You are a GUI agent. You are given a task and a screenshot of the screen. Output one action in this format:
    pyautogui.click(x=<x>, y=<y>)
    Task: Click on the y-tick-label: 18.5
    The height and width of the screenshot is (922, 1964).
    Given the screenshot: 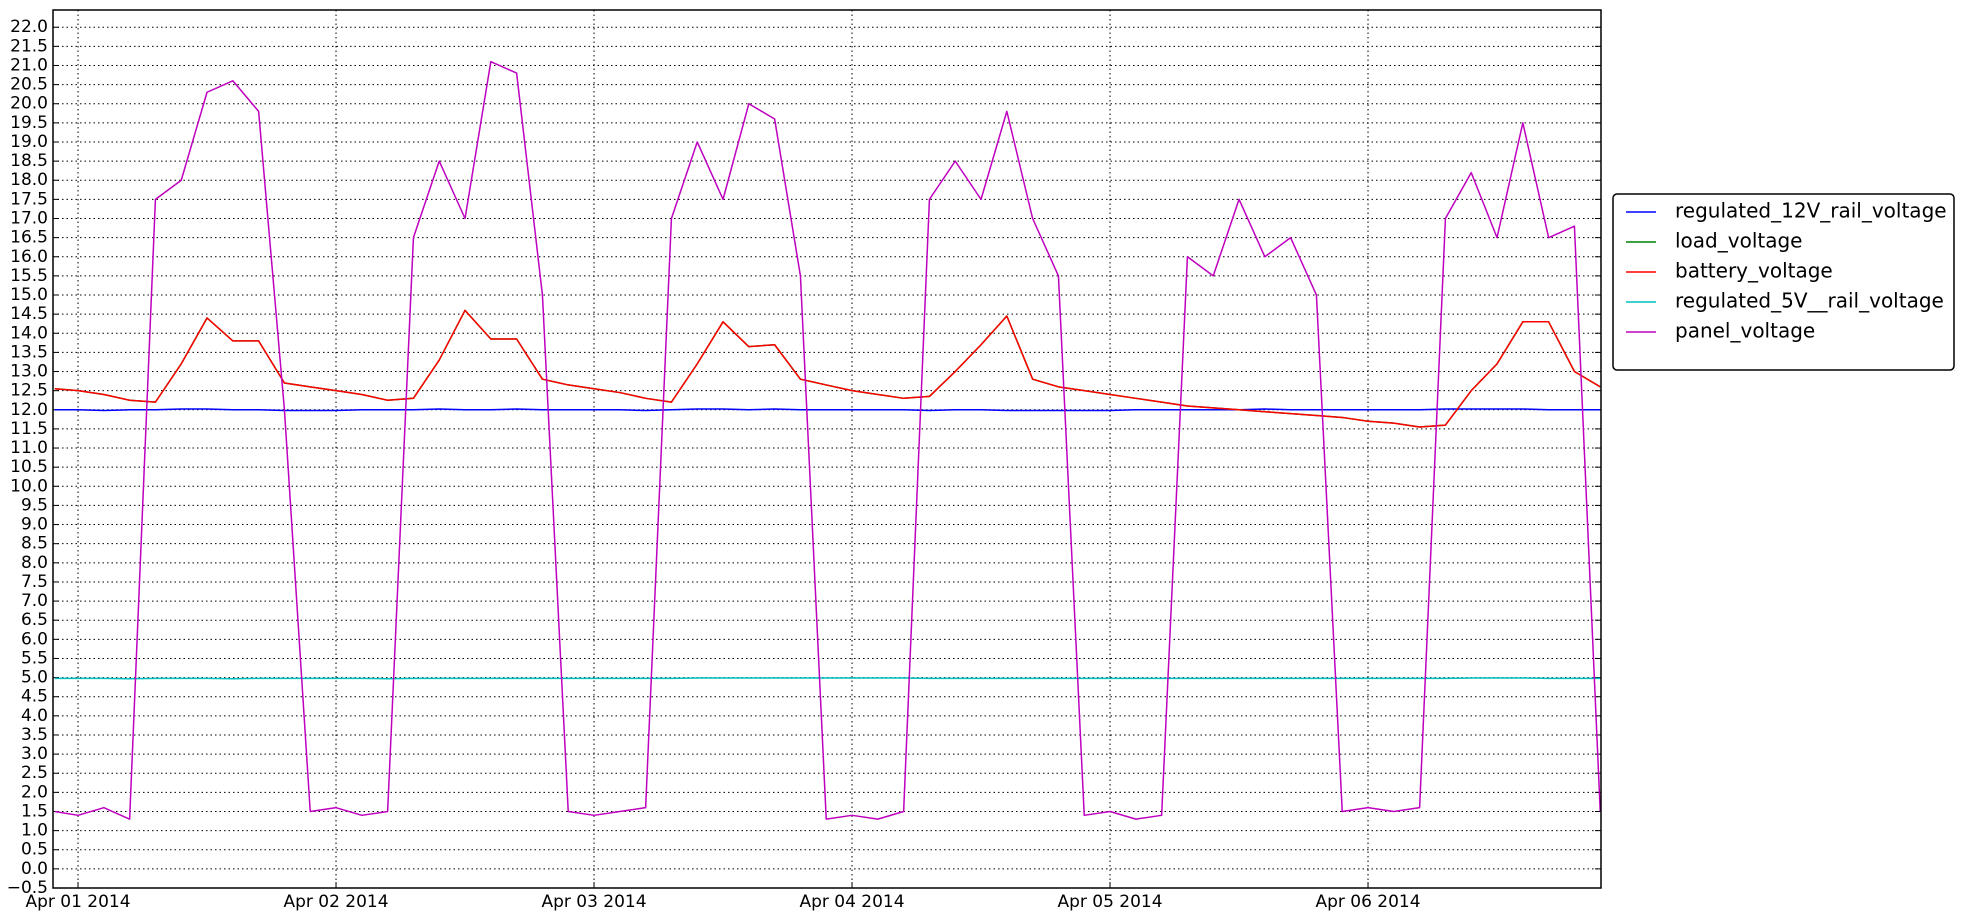 What is the action you would take?
    pyautogui.click(x=29, y=161)
    